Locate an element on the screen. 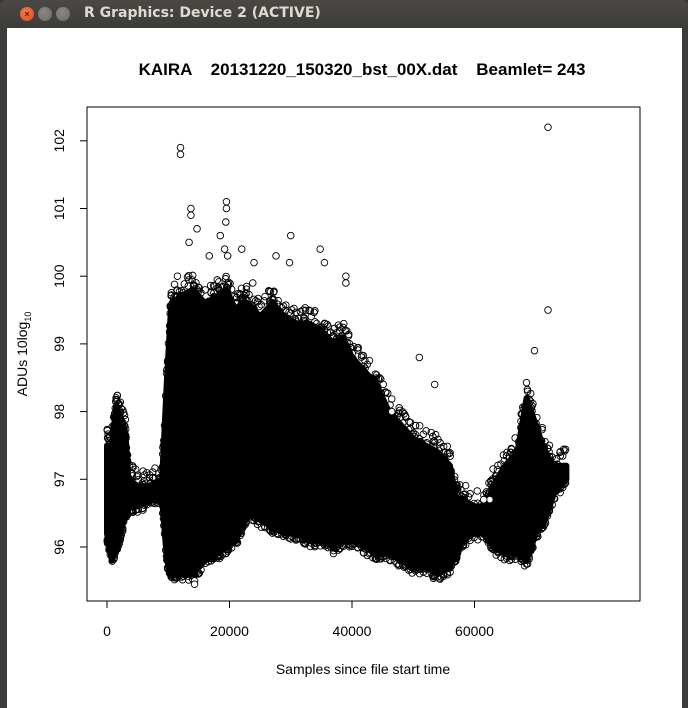  maximize-window-button is located at coordinates (63, 14).